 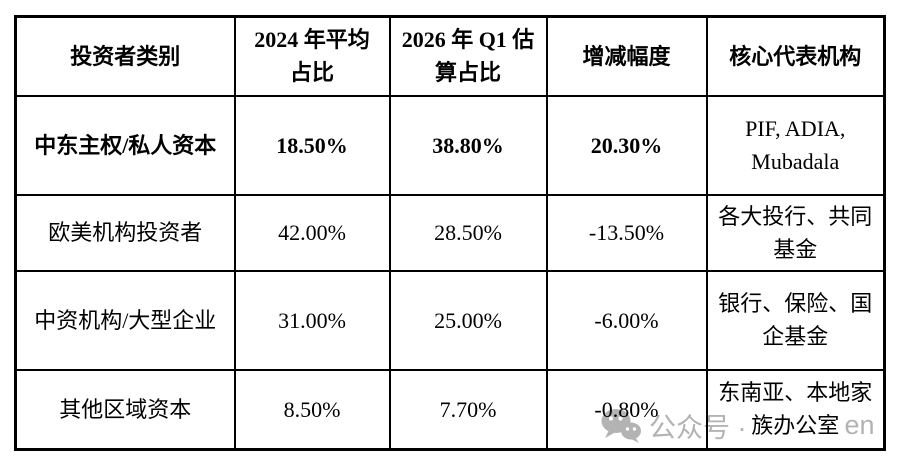 I want to click on cell-2024-share: 8.50%, so click(x=312, y=409).